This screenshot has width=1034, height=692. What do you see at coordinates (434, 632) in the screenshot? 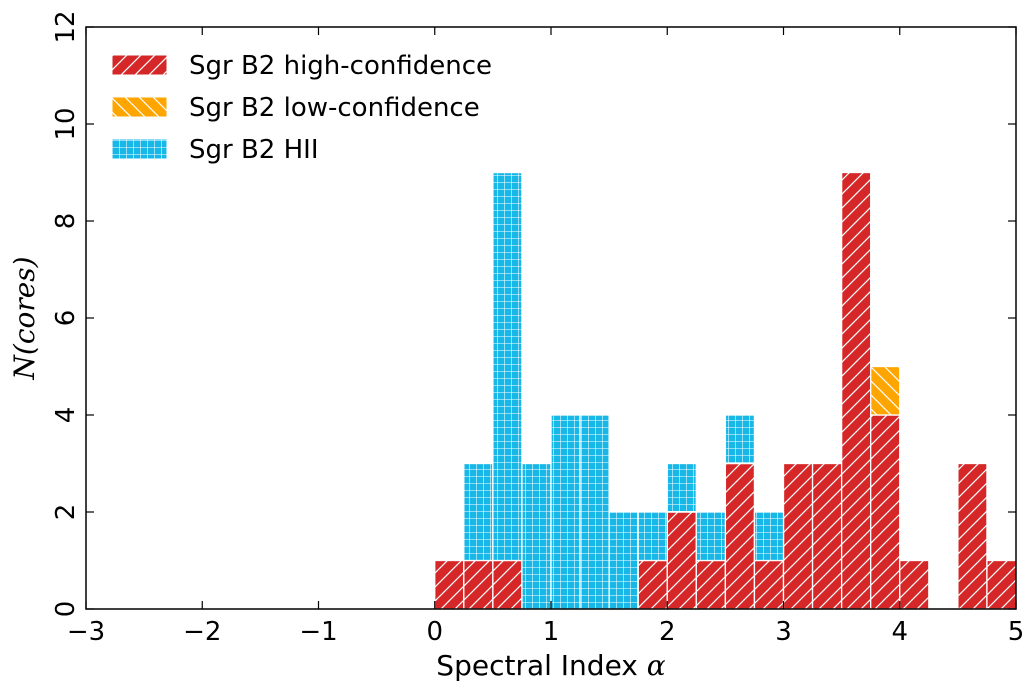
I see `x-tick-label: 0` at bounding box center [434, 632].